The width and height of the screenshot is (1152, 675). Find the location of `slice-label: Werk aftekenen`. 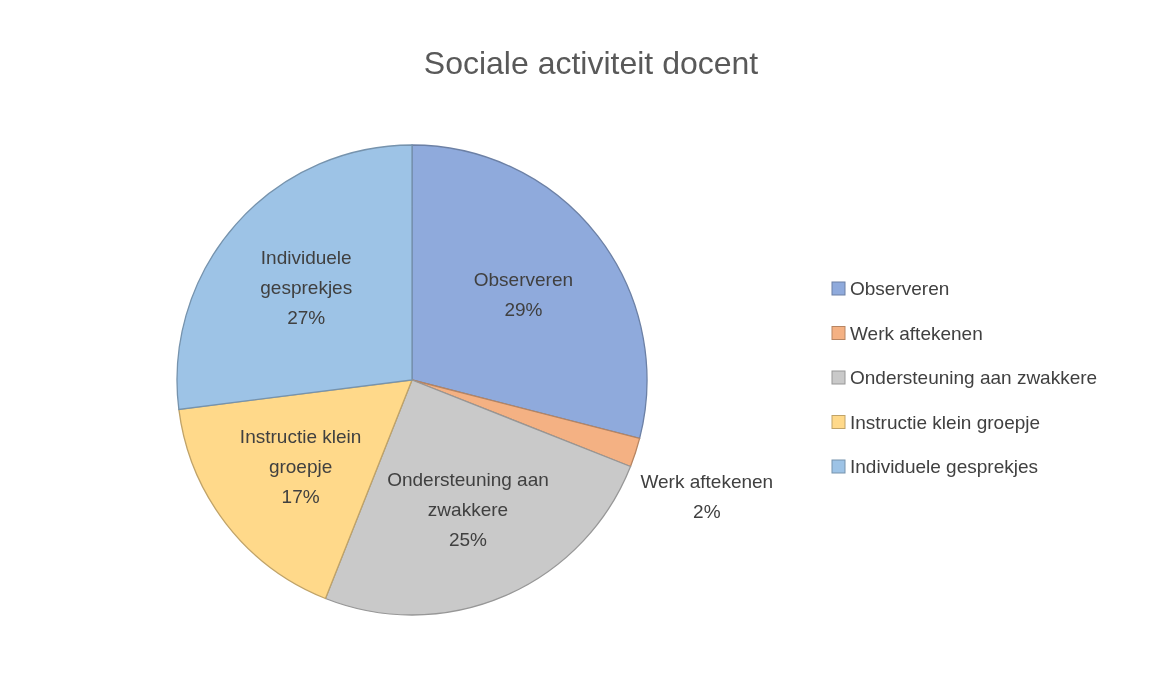

slice-label: Werk aftekenen is located at coordinates (707, 481).